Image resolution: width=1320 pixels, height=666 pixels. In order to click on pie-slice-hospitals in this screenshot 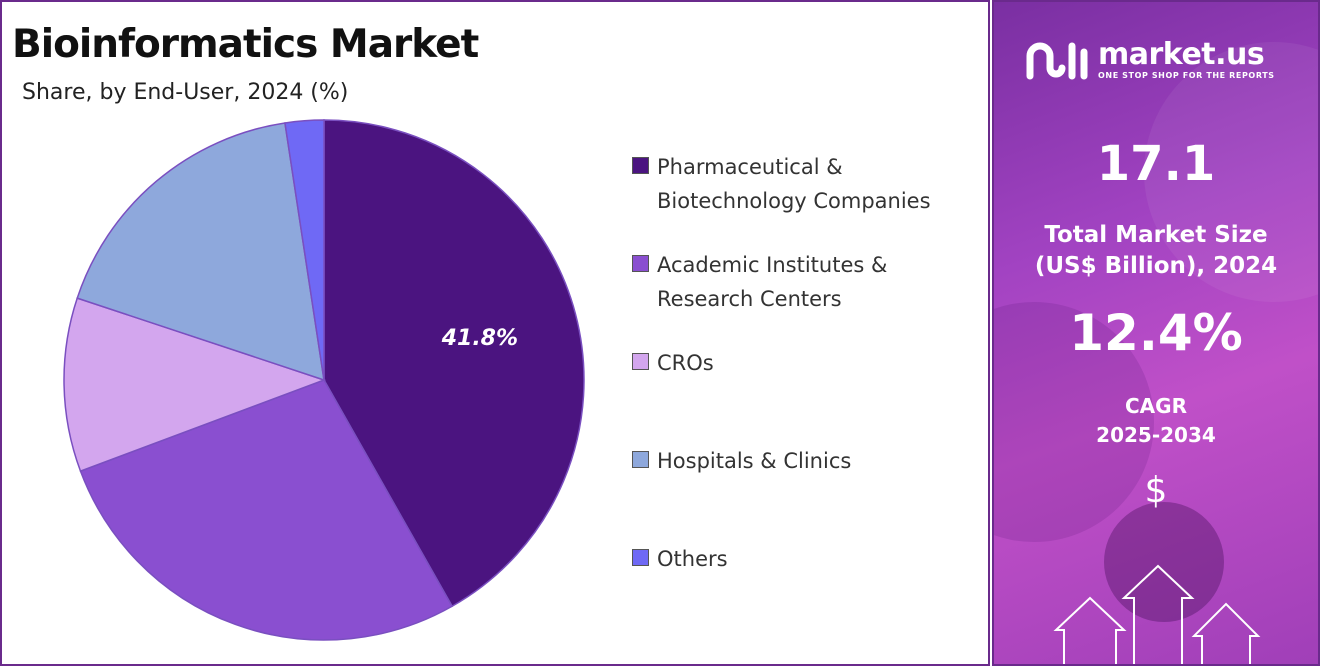, I will do `click(200, 252)`.